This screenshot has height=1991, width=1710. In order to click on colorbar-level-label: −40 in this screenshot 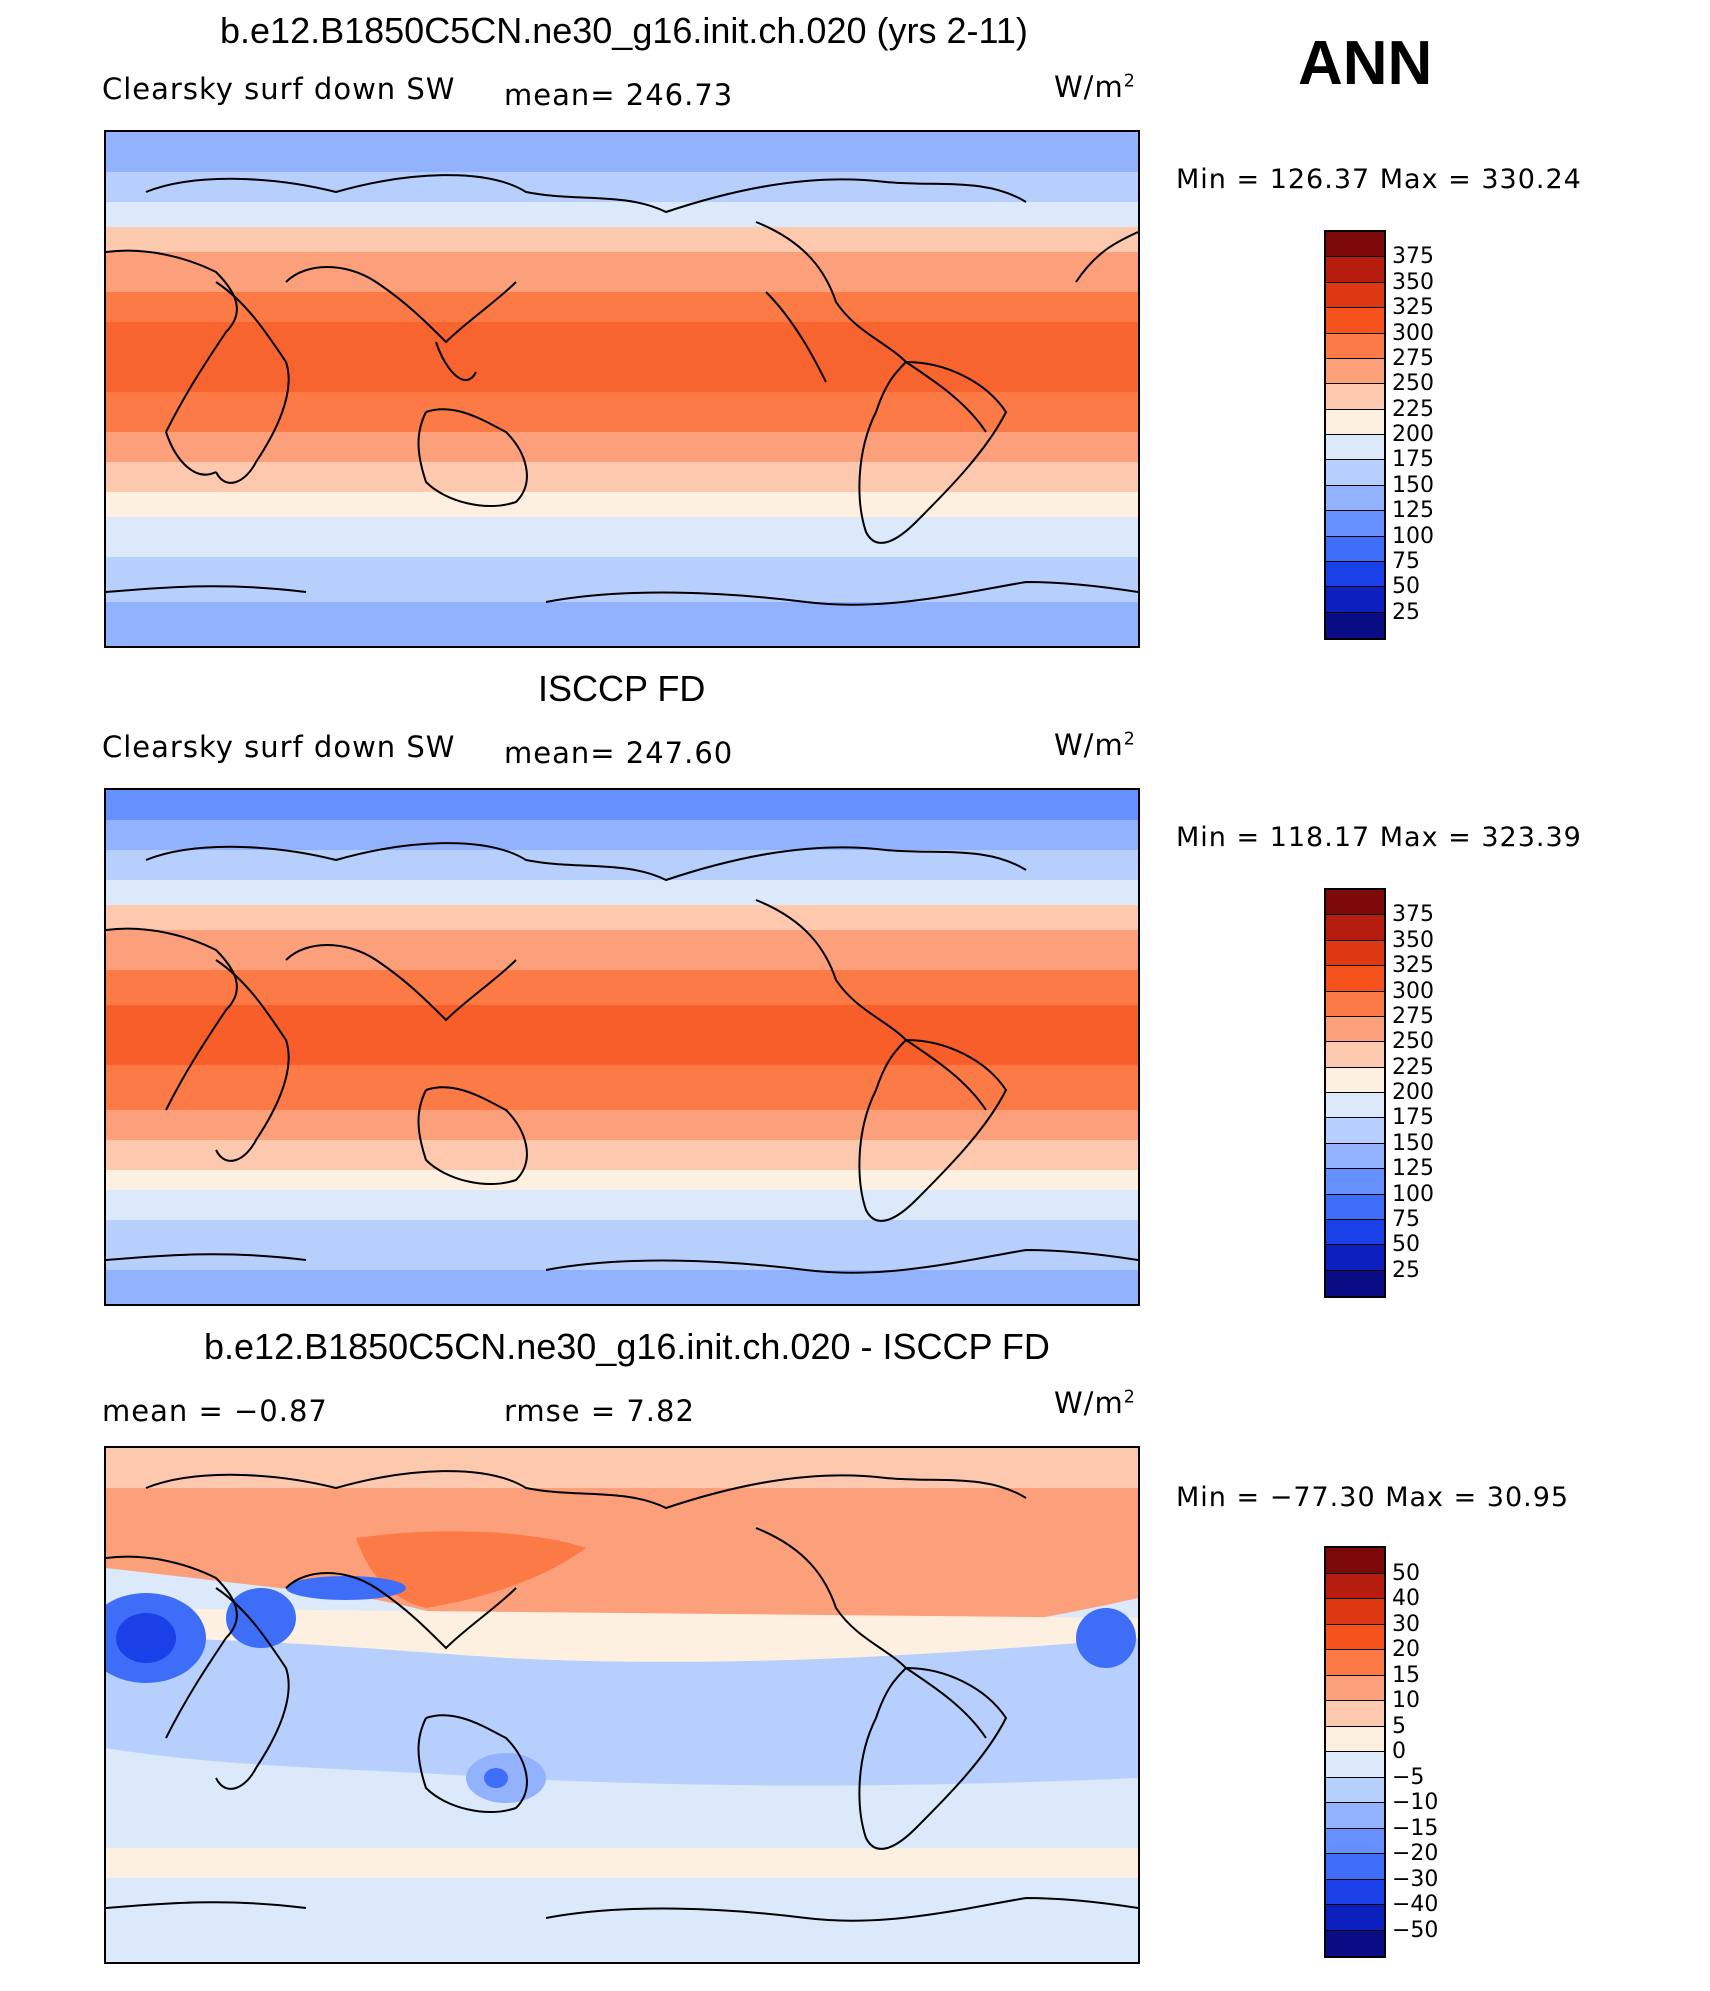, I will do `click(1415, 1904)`.